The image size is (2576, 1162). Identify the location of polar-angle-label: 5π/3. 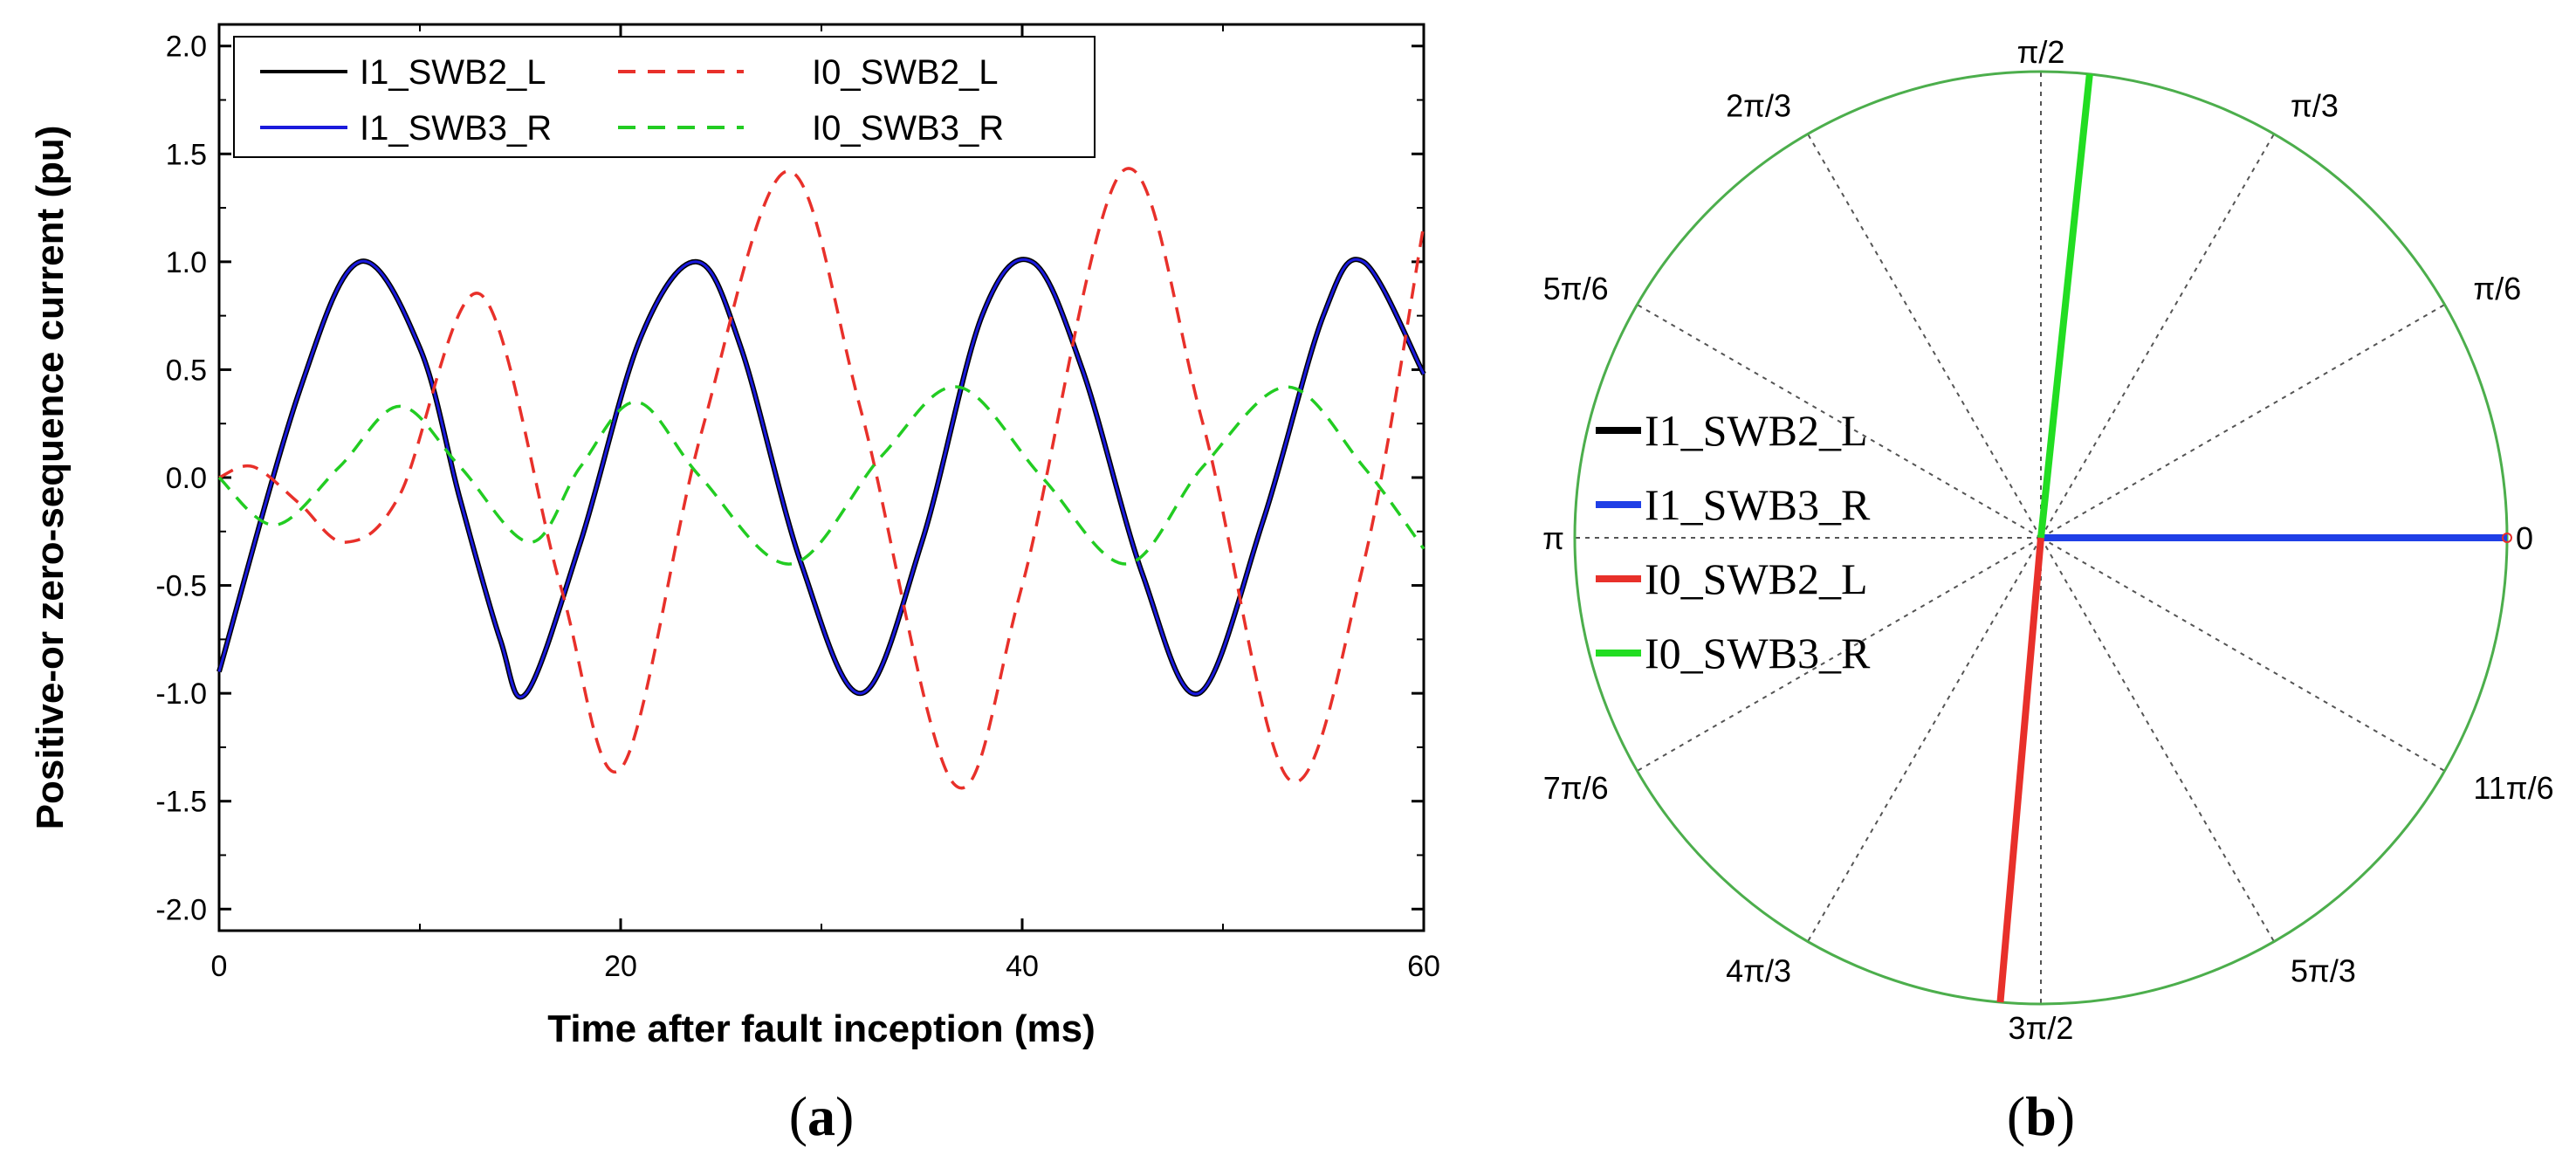
(2323, 970).